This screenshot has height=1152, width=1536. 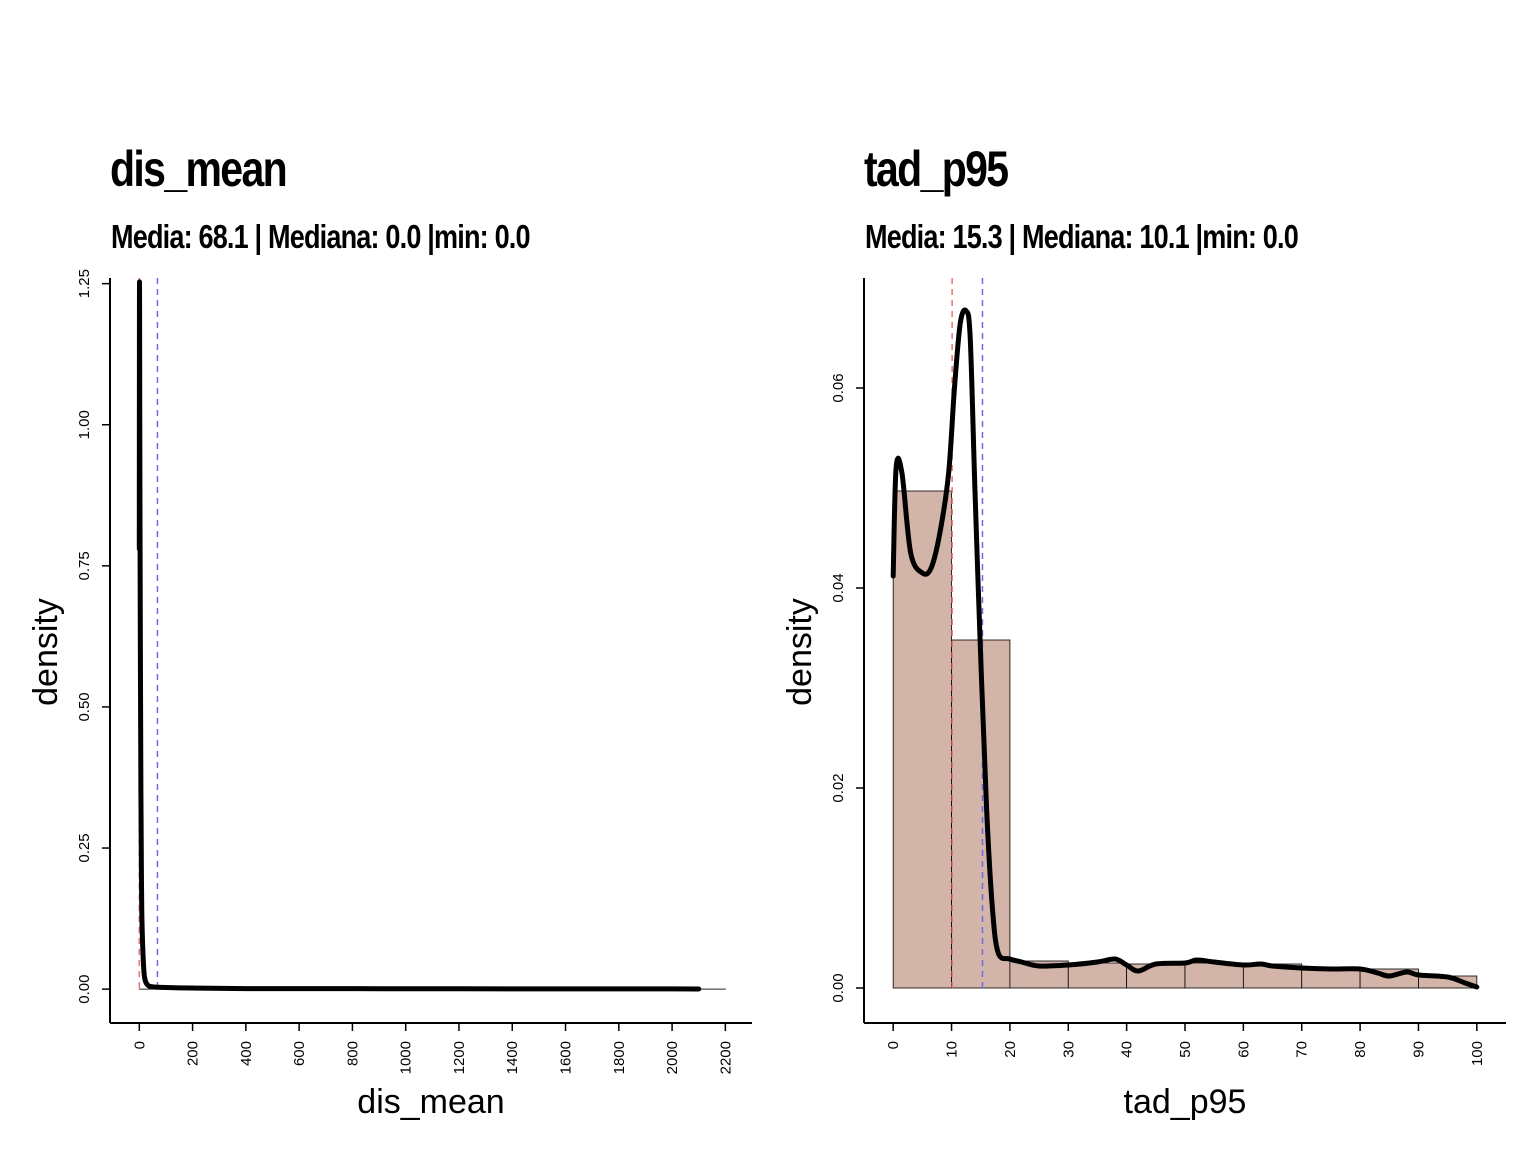 I want to click on x-tick-label: 400, so click(x=246, y=1053).